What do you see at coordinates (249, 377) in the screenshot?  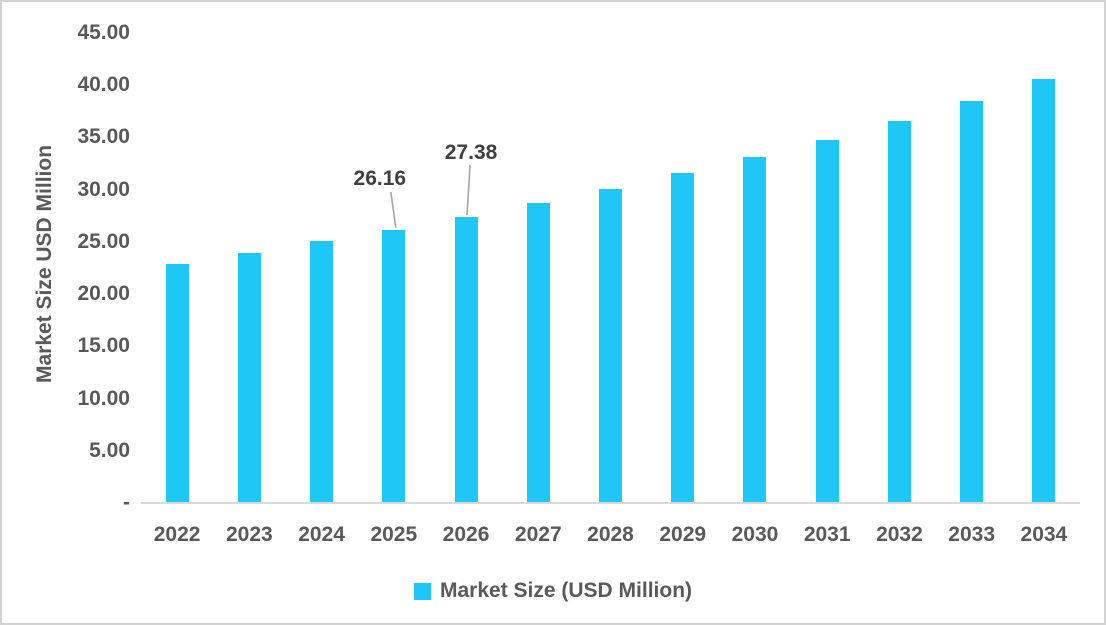 I see `bar-2023` at bounding box center [249, 377].